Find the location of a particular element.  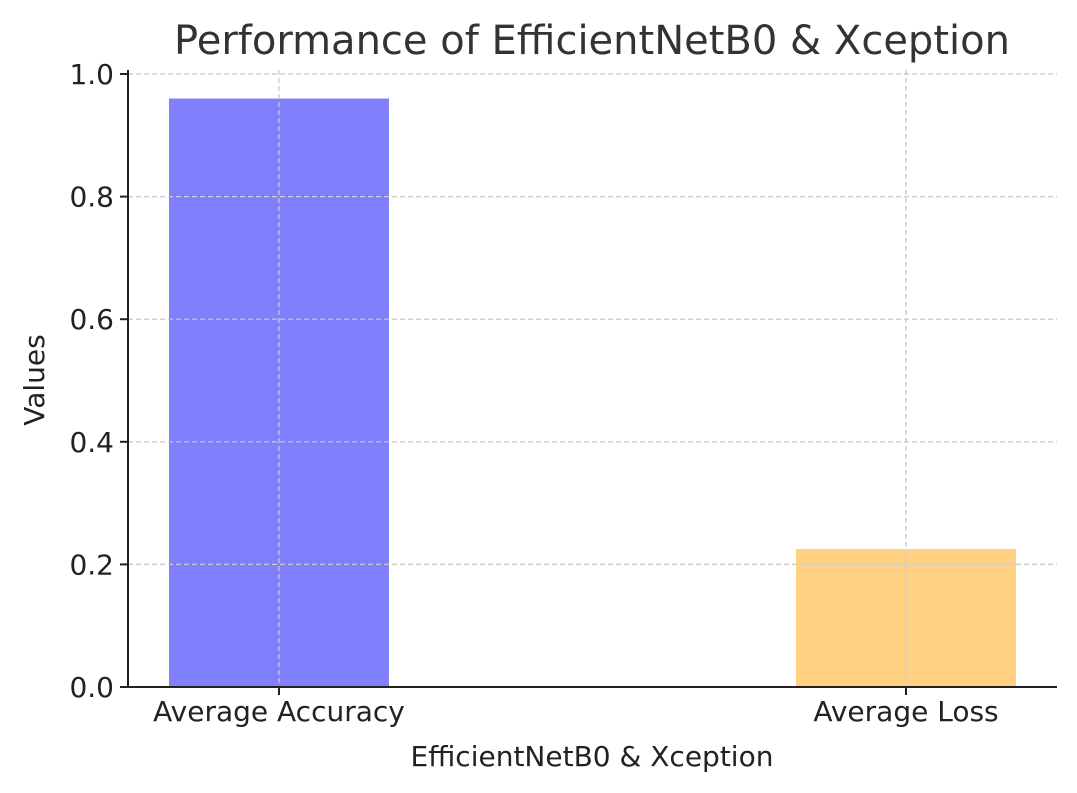

y-tick-label: 0.2 is located at coordinates (91, 564).